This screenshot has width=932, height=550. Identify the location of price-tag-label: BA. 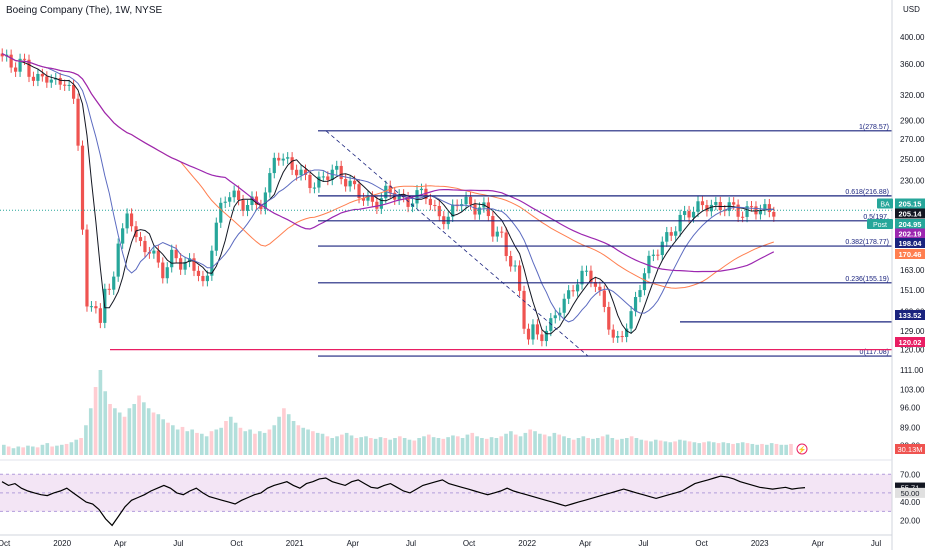
(885, 205).